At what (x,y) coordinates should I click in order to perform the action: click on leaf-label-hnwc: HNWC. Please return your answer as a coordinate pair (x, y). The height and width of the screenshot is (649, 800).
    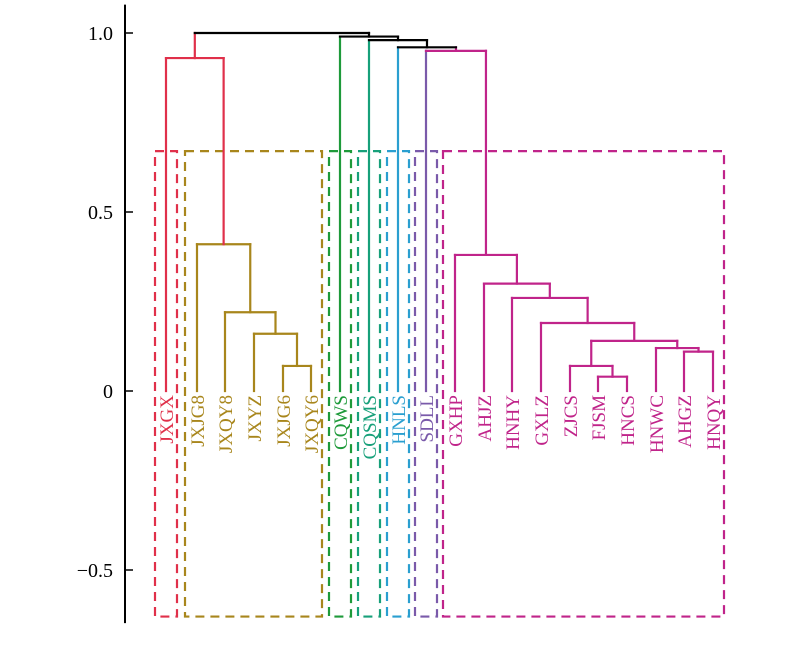
    Looking at the image, I should click on (657, 424).